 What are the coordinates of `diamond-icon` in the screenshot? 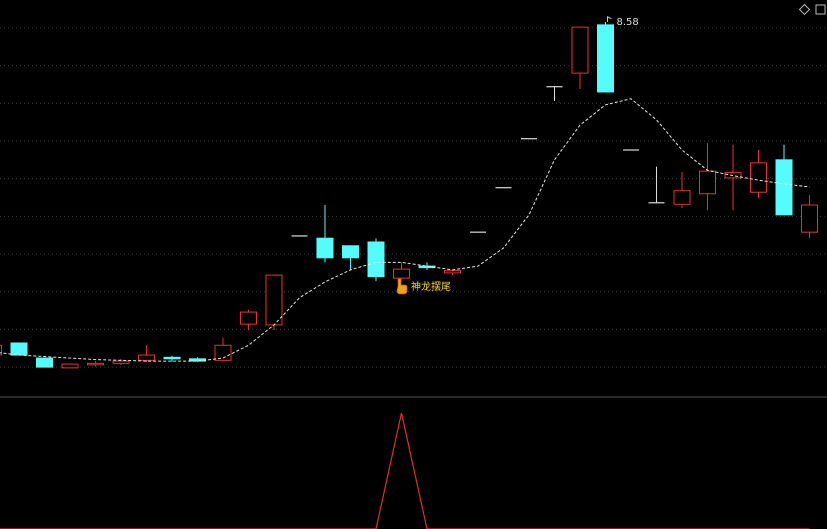 It's located at (804, 9).